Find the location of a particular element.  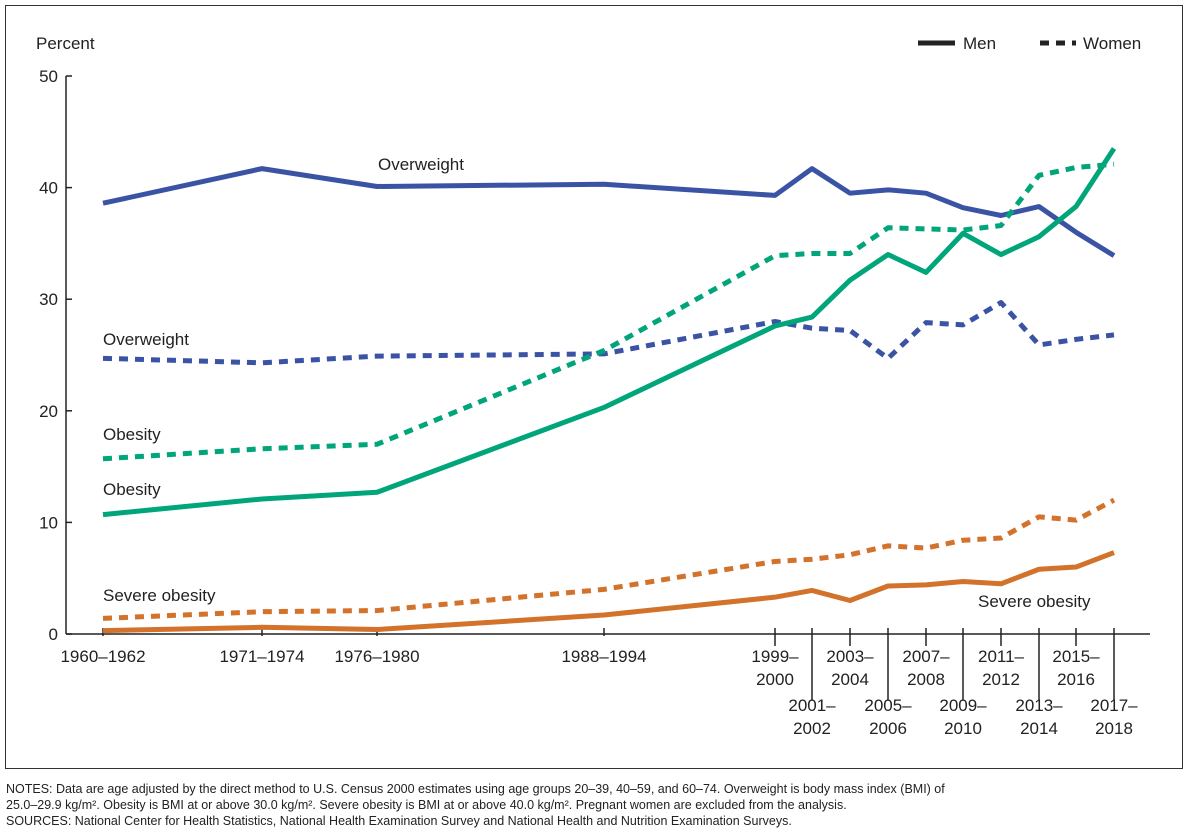

x-tick-label: 2010 is located at coordinates (963, 728).